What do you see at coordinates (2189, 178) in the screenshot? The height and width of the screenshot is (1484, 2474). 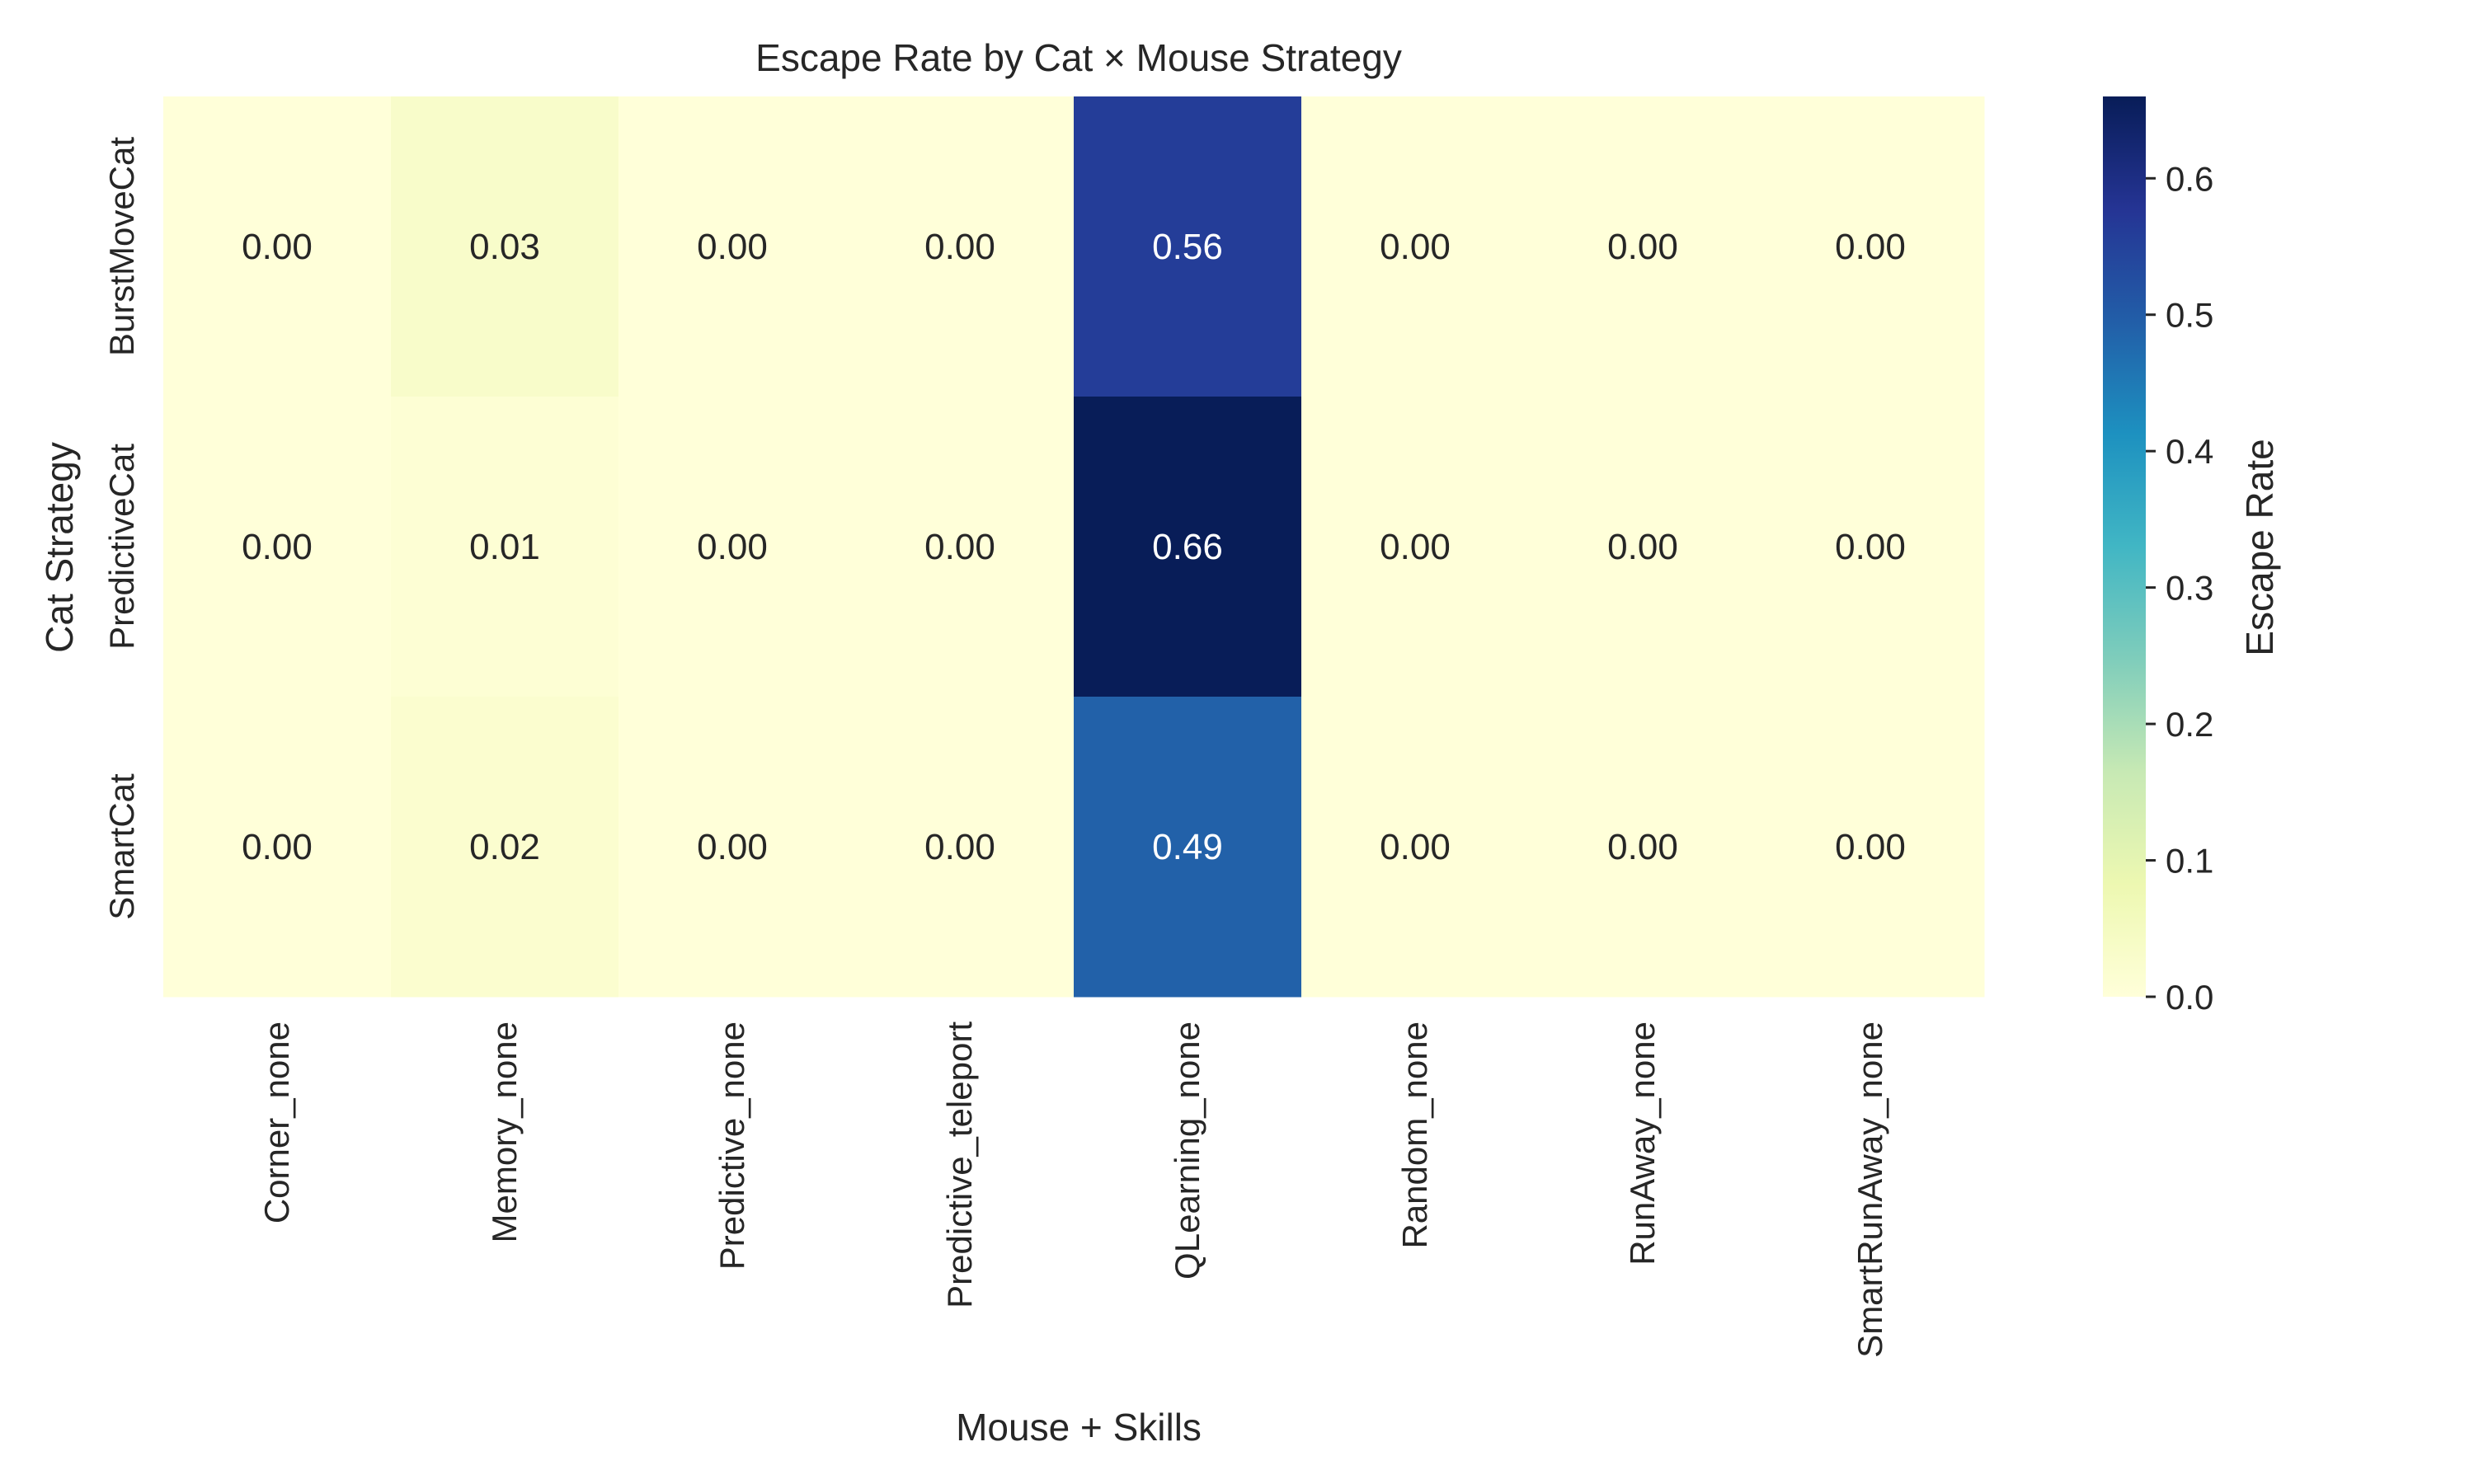 I see `colorbar-tick-label: 0.6` at bounding box center [2189, 178].